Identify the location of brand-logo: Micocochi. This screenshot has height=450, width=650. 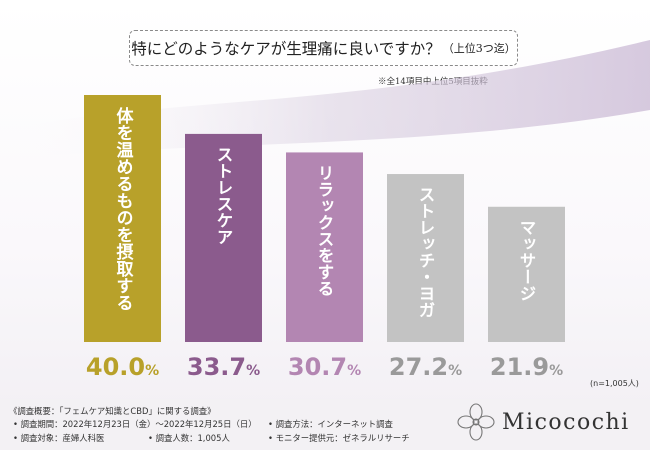
(543, 422).